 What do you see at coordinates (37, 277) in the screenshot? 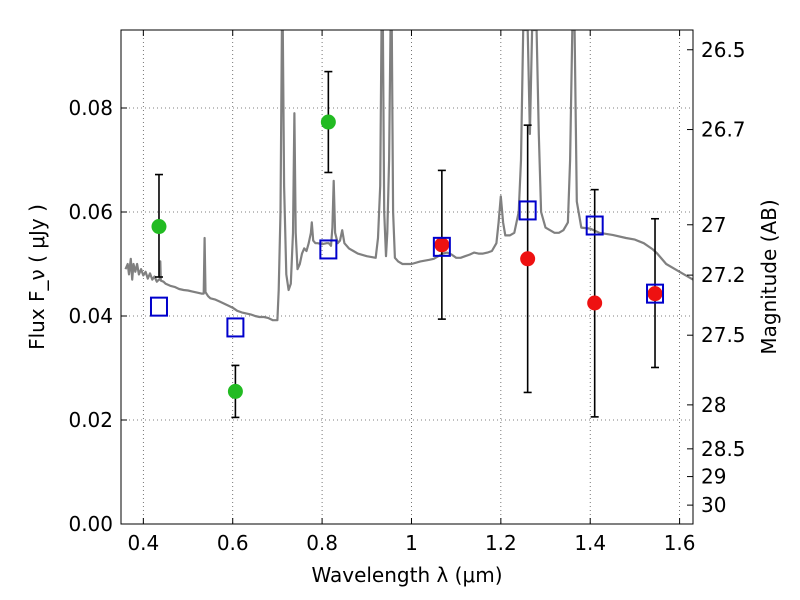
I see `y-axis-title: Flux F_ν ( μJy )` at bounding box center [37, 277].